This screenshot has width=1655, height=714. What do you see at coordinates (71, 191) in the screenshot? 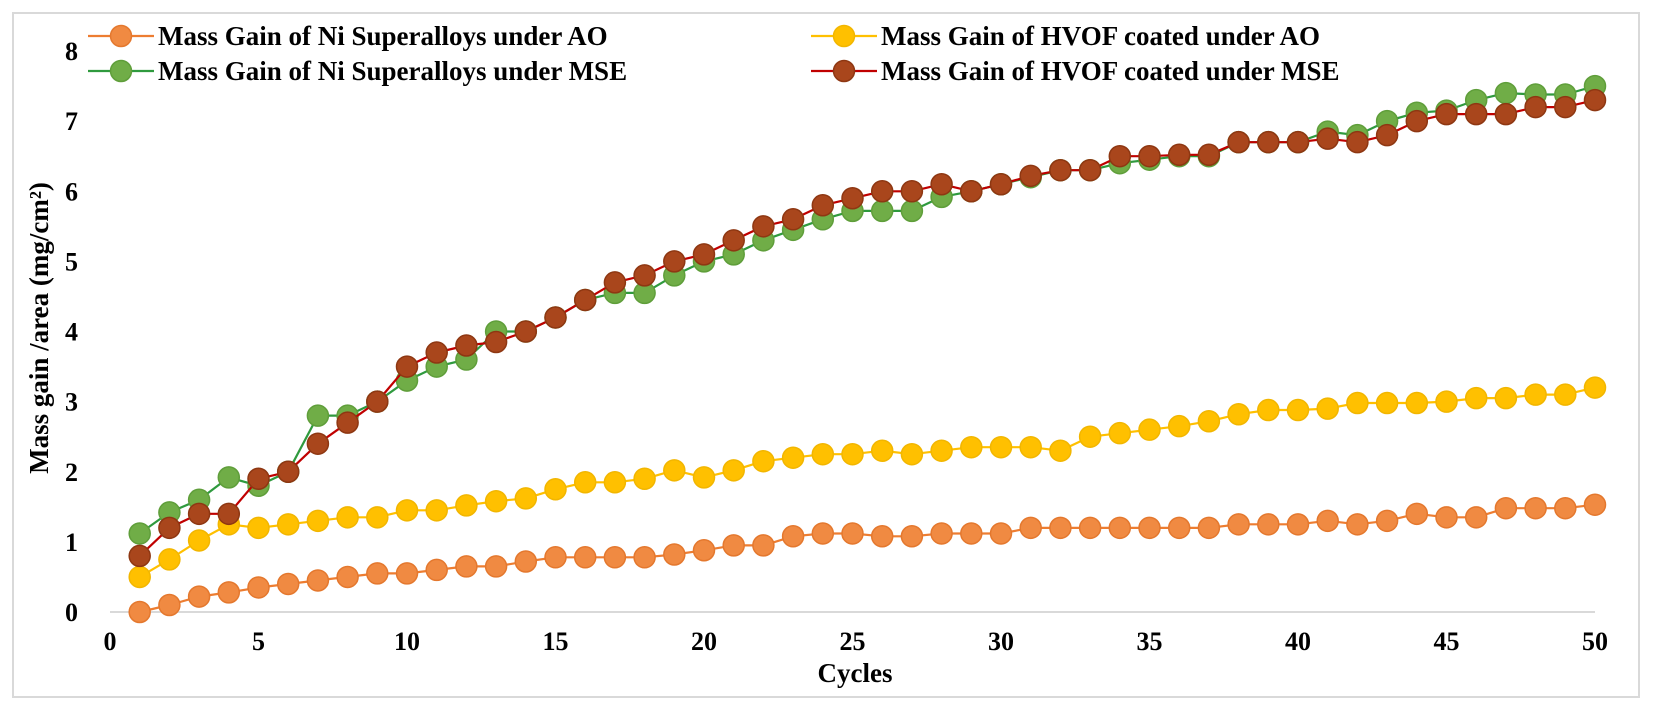
I see `y-tick-label: 6` at bounding box center [71, 191].